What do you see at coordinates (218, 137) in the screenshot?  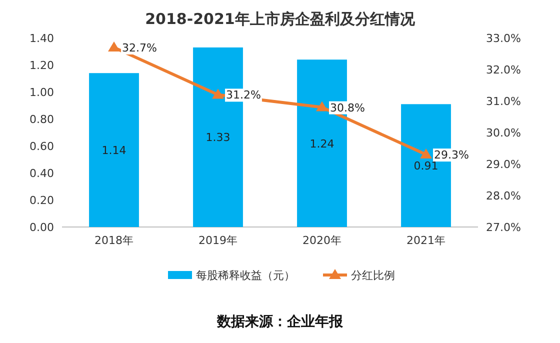 I see `data-label: 1.33` at bounding box center [218, 137].